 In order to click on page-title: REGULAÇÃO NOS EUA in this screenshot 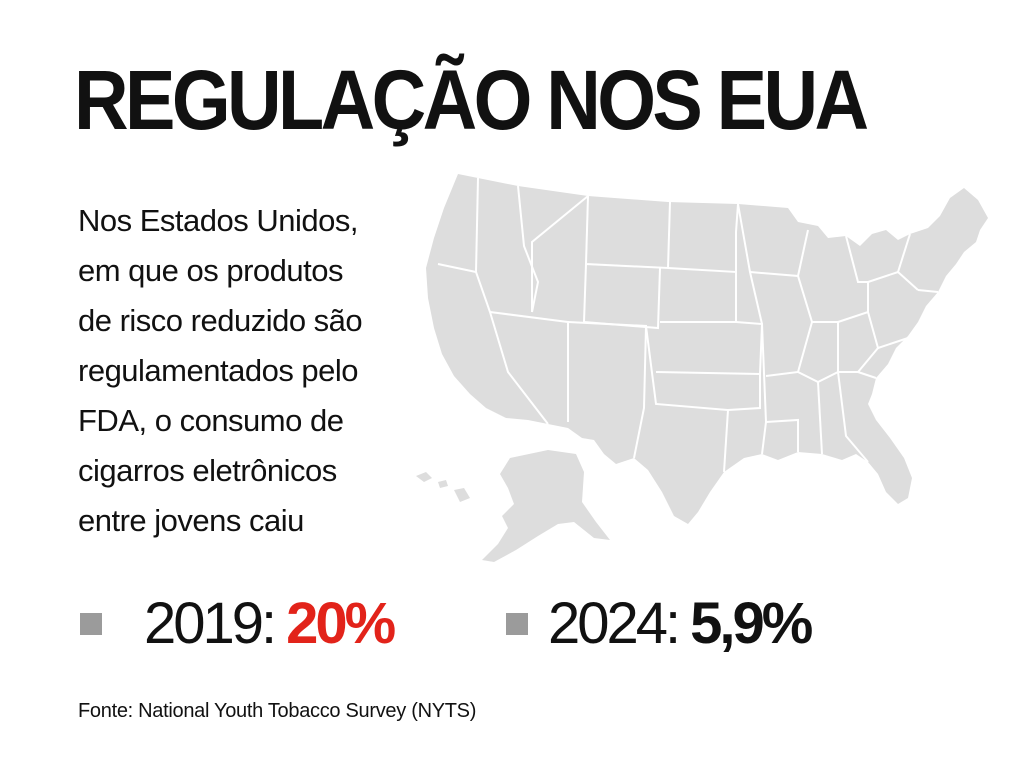, I will do `click(471, 100)`.